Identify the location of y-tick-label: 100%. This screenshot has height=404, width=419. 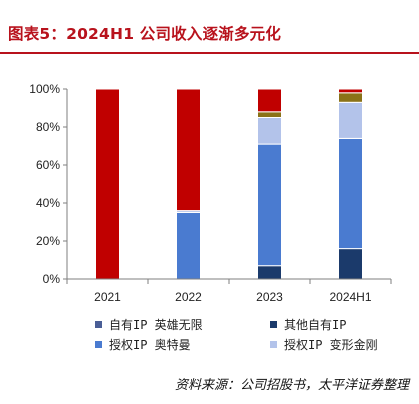
(44, 89).